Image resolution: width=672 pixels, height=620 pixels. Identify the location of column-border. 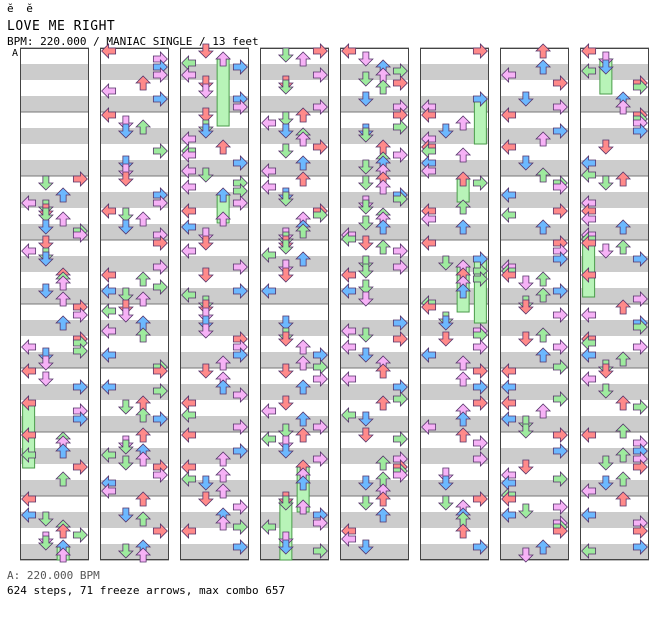
(294, 304).